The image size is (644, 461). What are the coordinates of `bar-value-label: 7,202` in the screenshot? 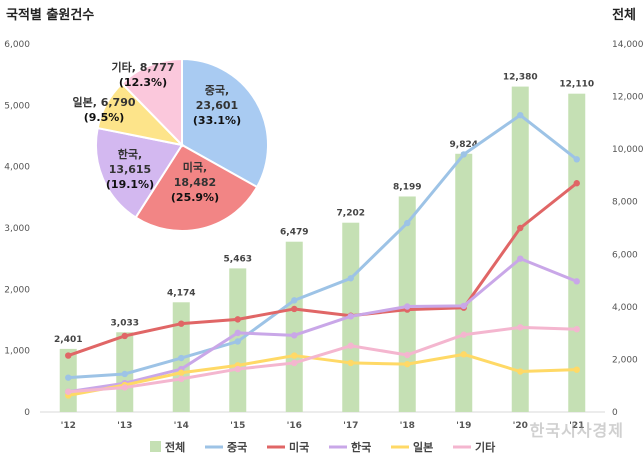 It's located at (351, 214).